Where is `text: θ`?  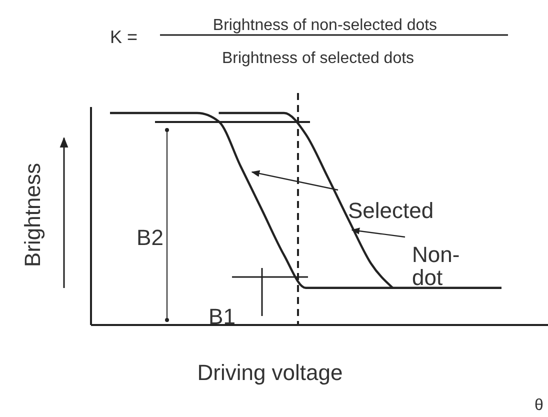 text: θ is located at coordinates (539, 405).